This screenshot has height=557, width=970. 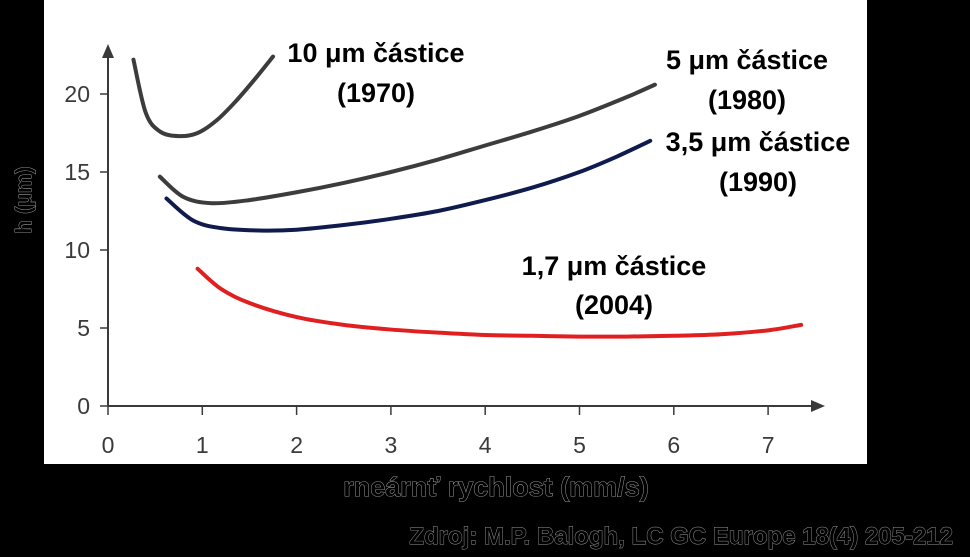 I want to click on x-tick-label: 0, so click(x=108, y=445).